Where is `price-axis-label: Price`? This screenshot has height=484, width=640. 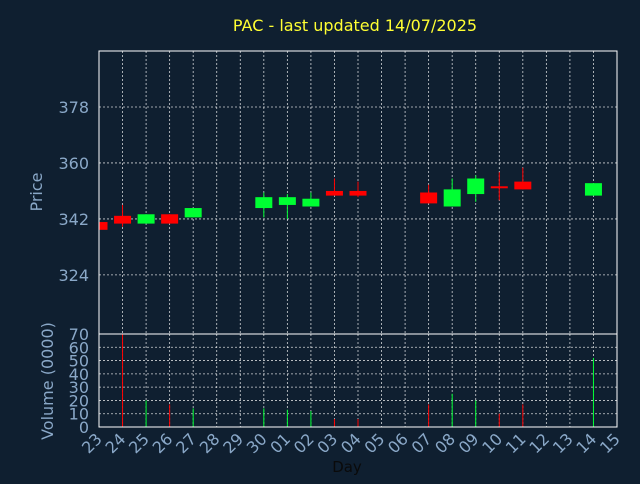 price-axis-label: Price is located at coordinates (36, 191).